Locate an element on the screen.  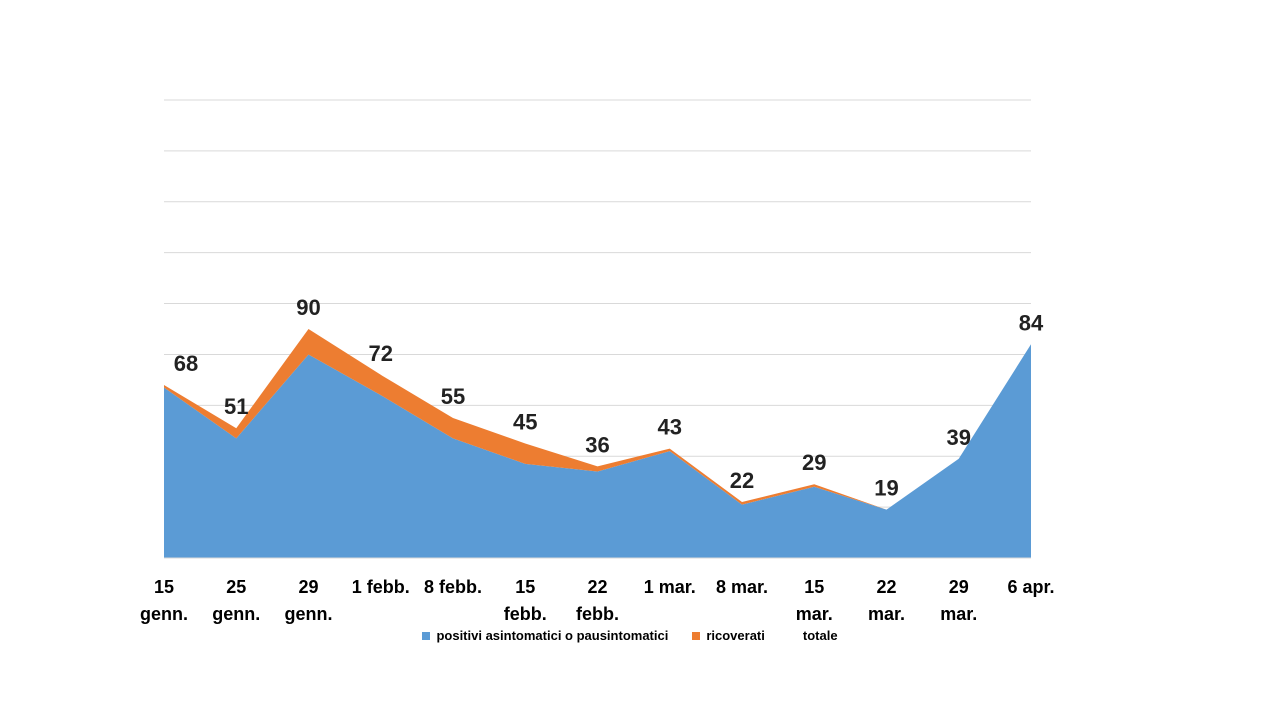
data-label: 43 is located at coordinates (670, 427).